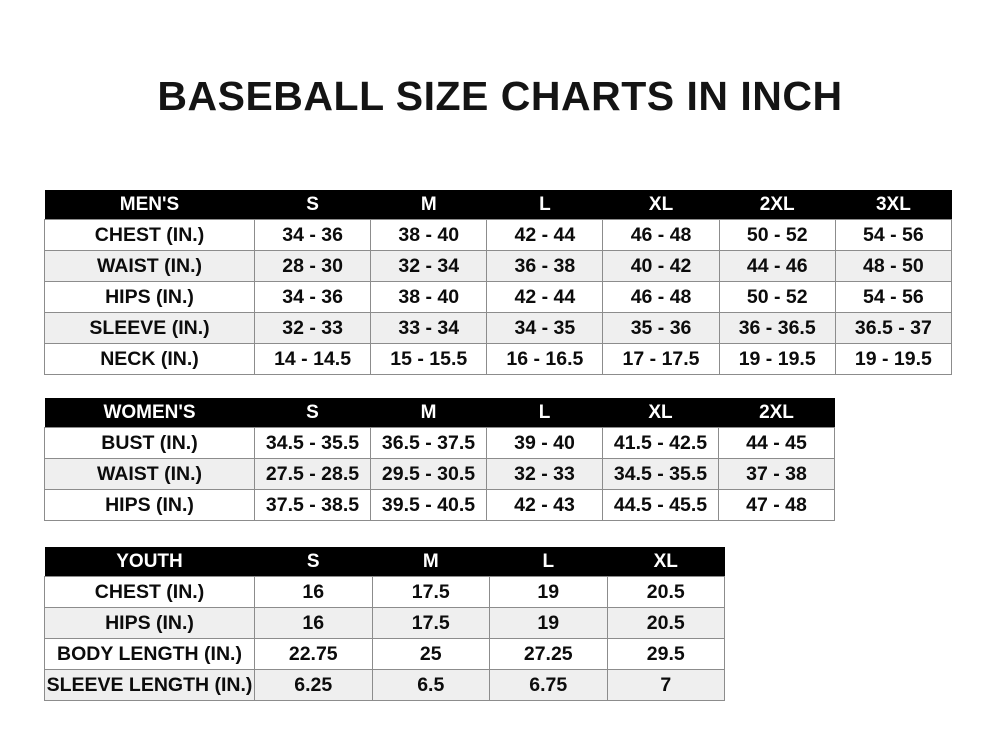 The image size is (1000, 752). What do you see at coordinates (312, 359) in the screenshot?
I see `measurement-value: 14 - 14.5` at bounding box center [312, 359].